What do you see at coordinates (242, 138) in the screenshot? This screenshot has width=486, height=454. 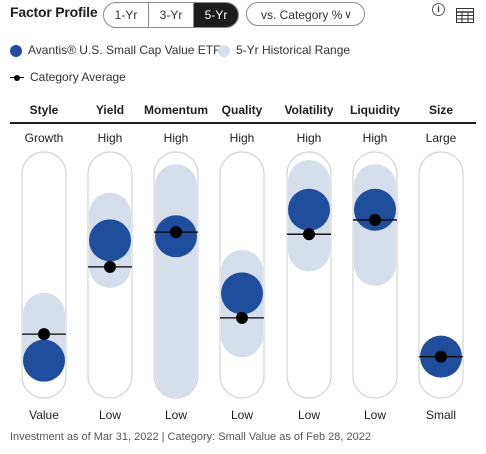 I see `factor-top-label-quality: High` at bounding box center [242, 138].